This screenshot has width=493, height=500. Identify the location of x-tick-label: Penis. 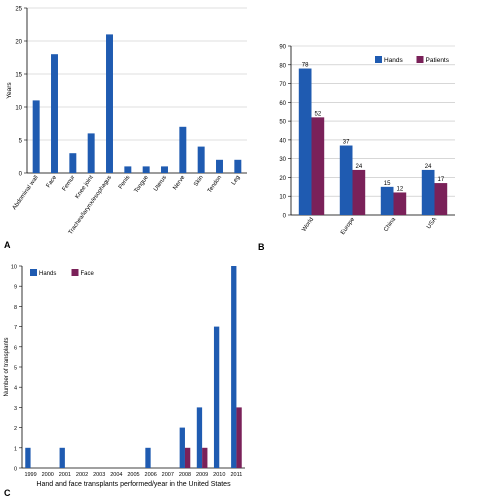
(125, 183).